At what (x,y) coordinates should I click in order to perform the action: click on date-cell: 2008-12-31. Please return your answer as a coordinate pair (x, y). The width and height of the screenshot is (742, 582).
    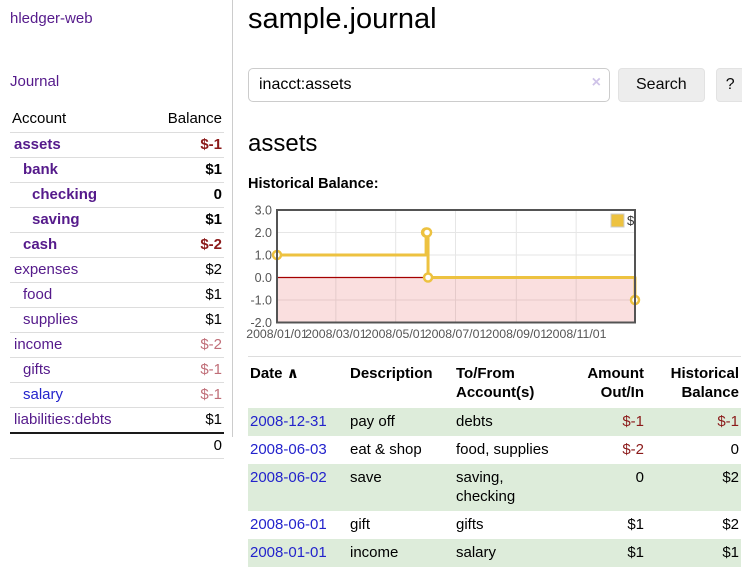
    Looking at the image, I should click on (298, 422).